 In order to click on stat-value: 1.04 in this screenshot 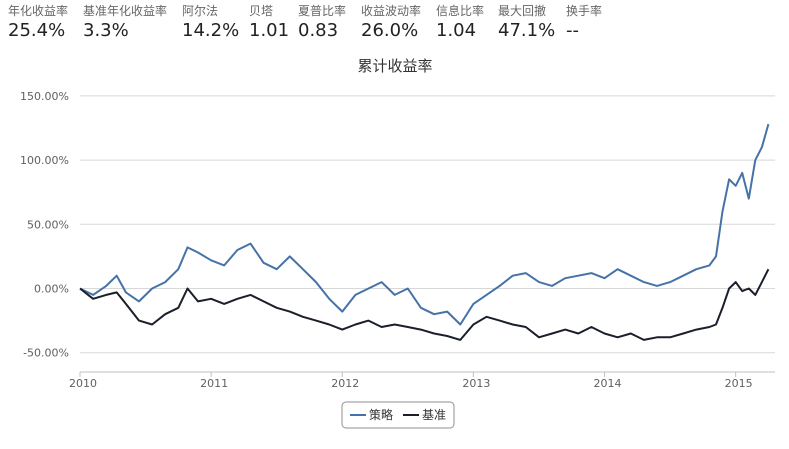, I will do `click(456, 30)`.